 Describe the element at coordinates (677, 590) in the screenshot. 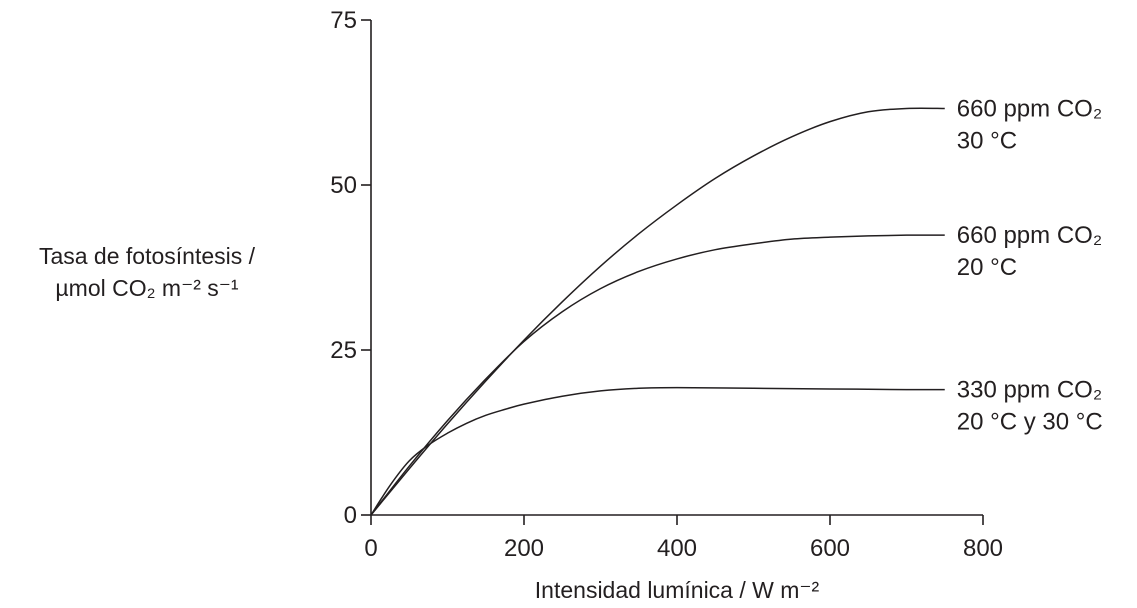

I see `x-axis-title: Intensidad lumínica / W m⁻²` at that location.